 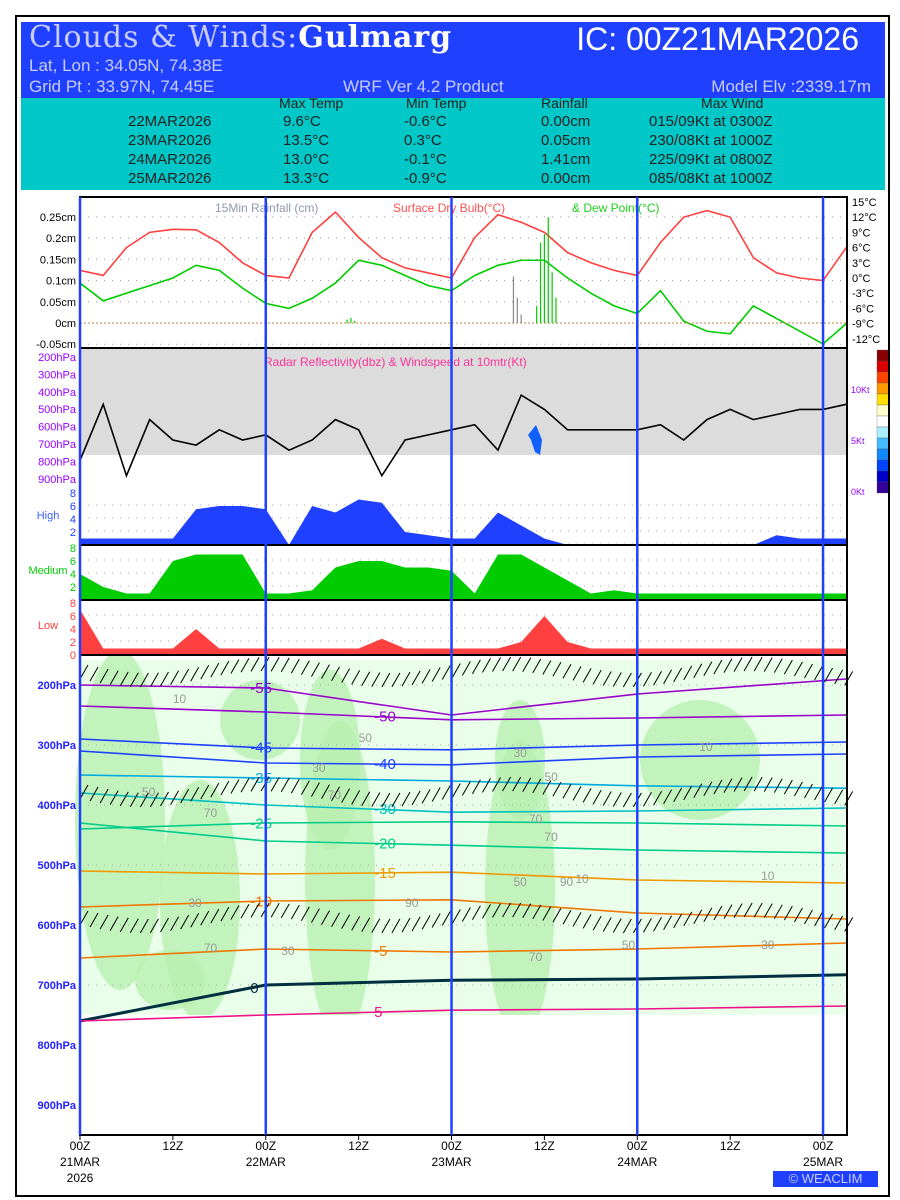 I want to click on summary-max: 13.3°C, so click(x=306, y=178).